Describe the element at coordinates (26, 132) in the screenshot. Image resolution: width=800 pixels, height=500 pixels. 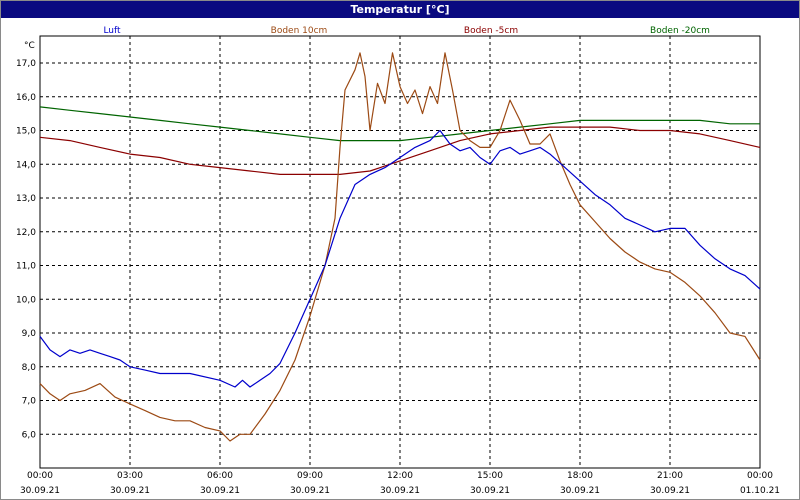
I see `y-tick-label: 15,0` at that location.